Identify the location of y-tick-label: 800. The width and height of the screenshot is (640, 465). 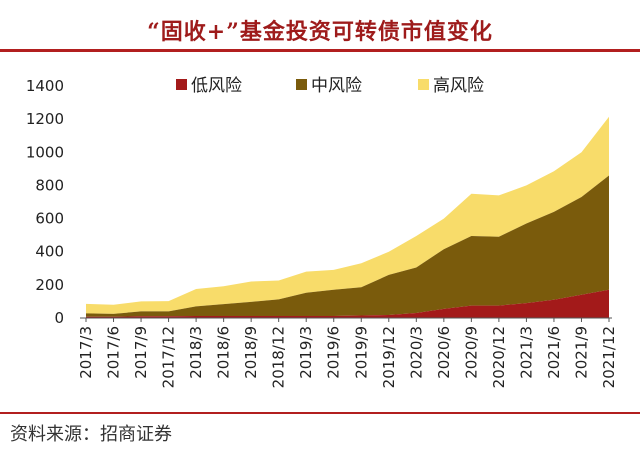
(49, 185).